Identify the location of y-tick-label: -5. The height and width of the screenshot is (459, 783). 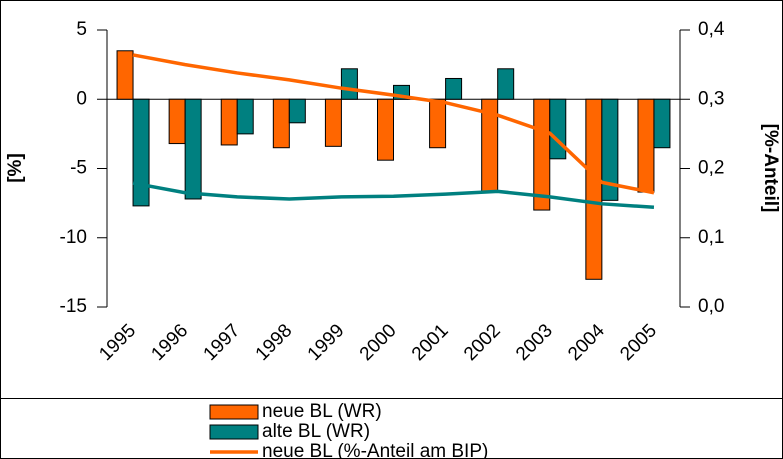
(78, 168).